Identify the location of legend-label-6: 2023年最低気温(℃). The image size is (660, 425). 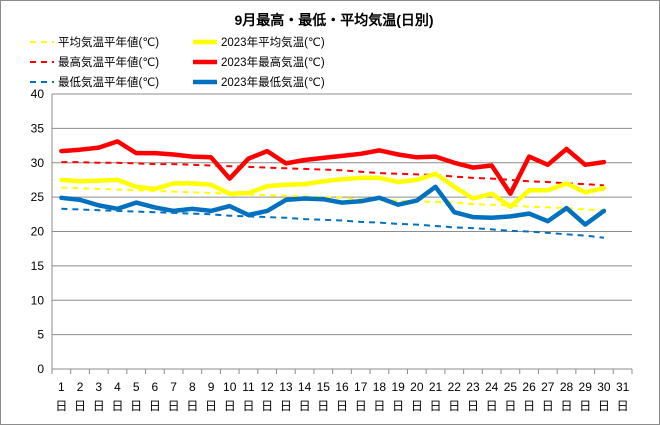
(273, 82).